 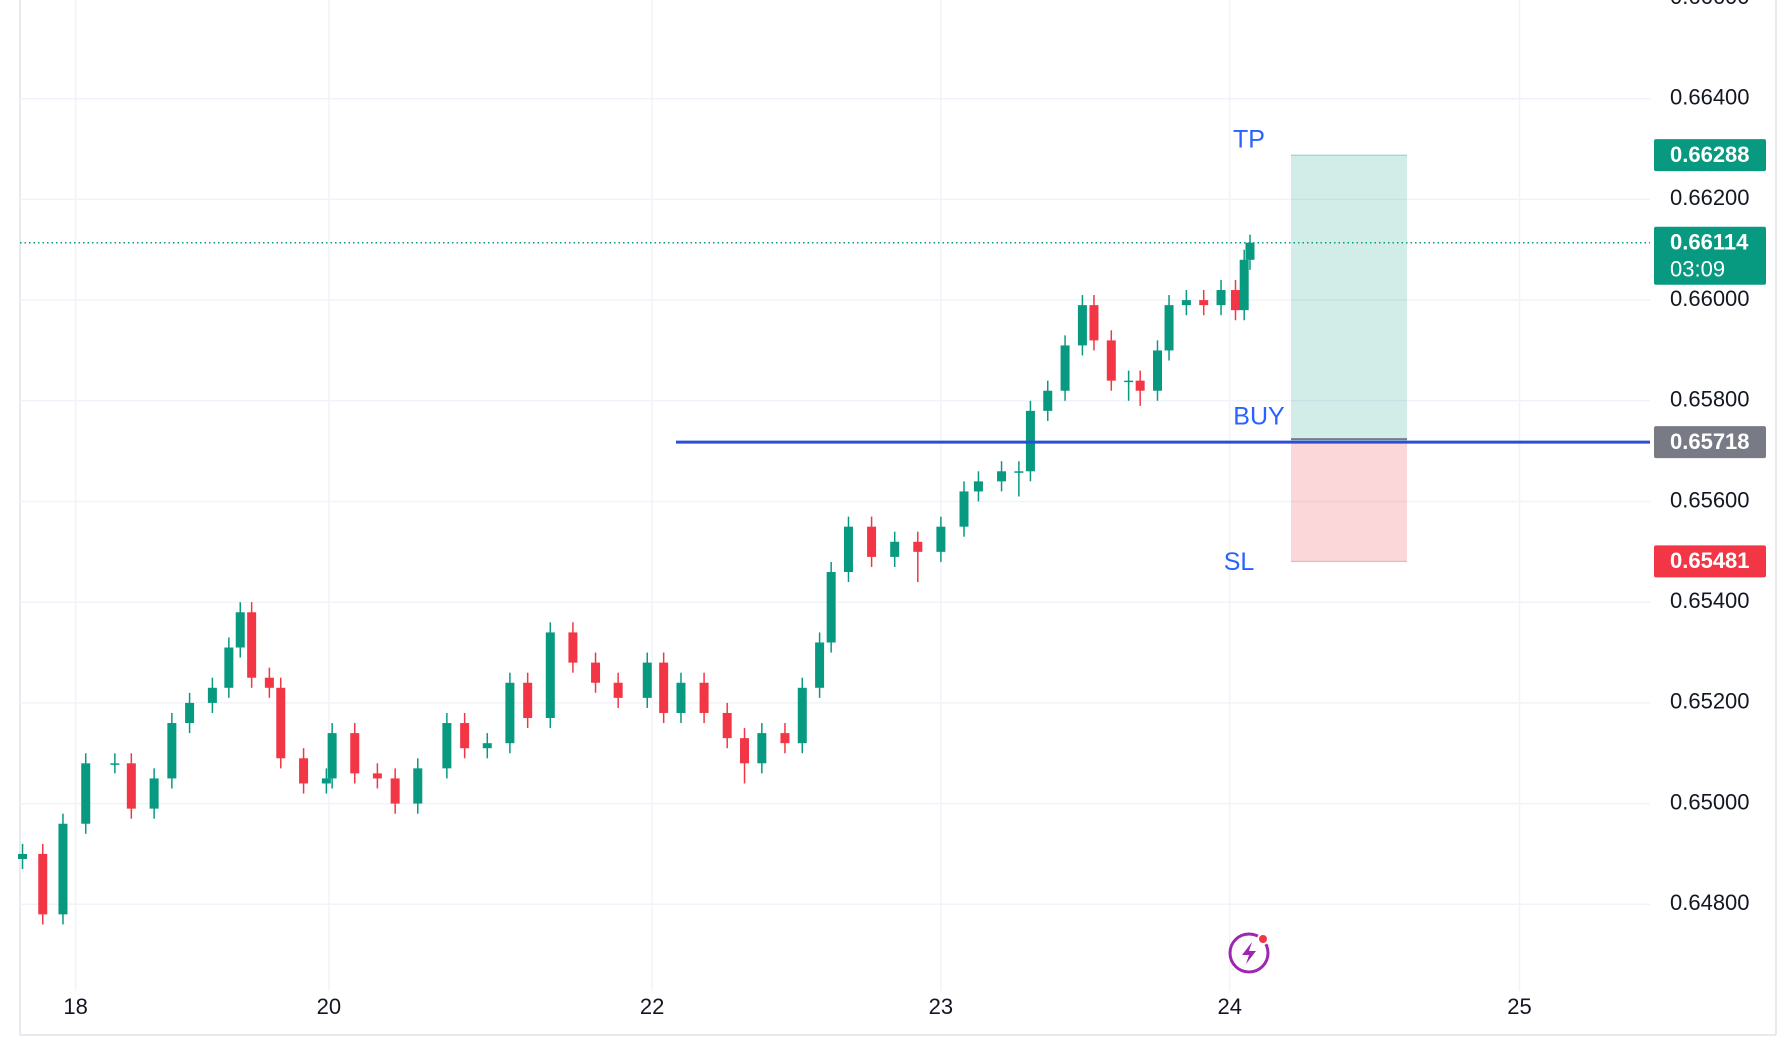 I want to click on y-tick-label: 0.65000, so click(x=1710, y=801).